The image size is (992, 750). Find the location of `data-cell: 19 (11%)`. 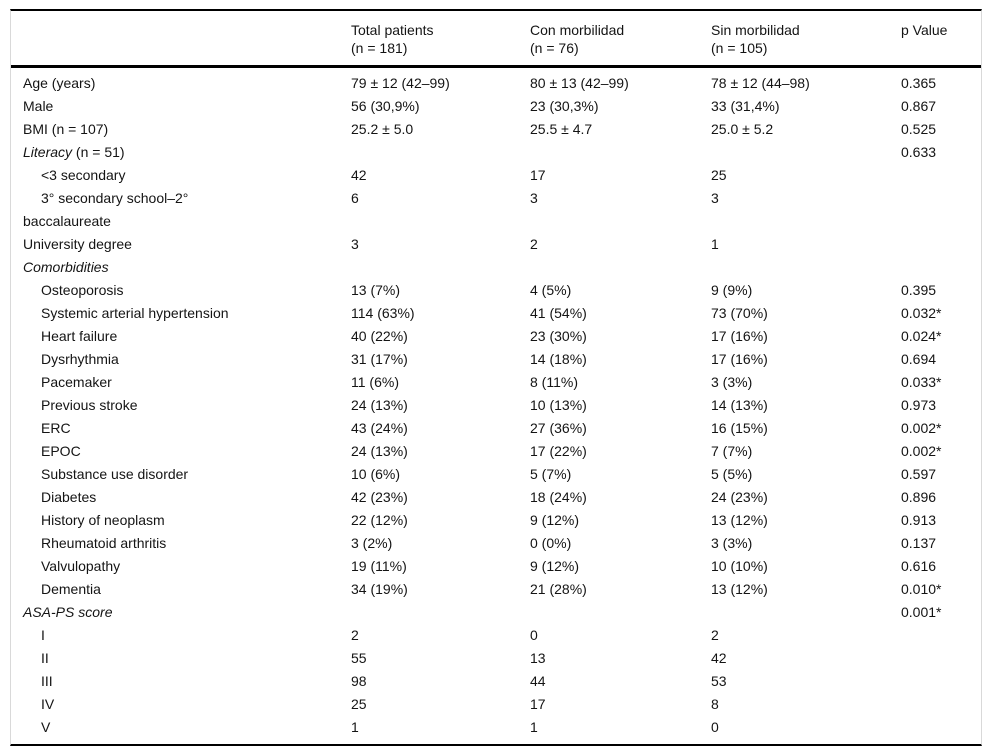

data-cell: 19 (11%) is located at coordinates (379, 566).